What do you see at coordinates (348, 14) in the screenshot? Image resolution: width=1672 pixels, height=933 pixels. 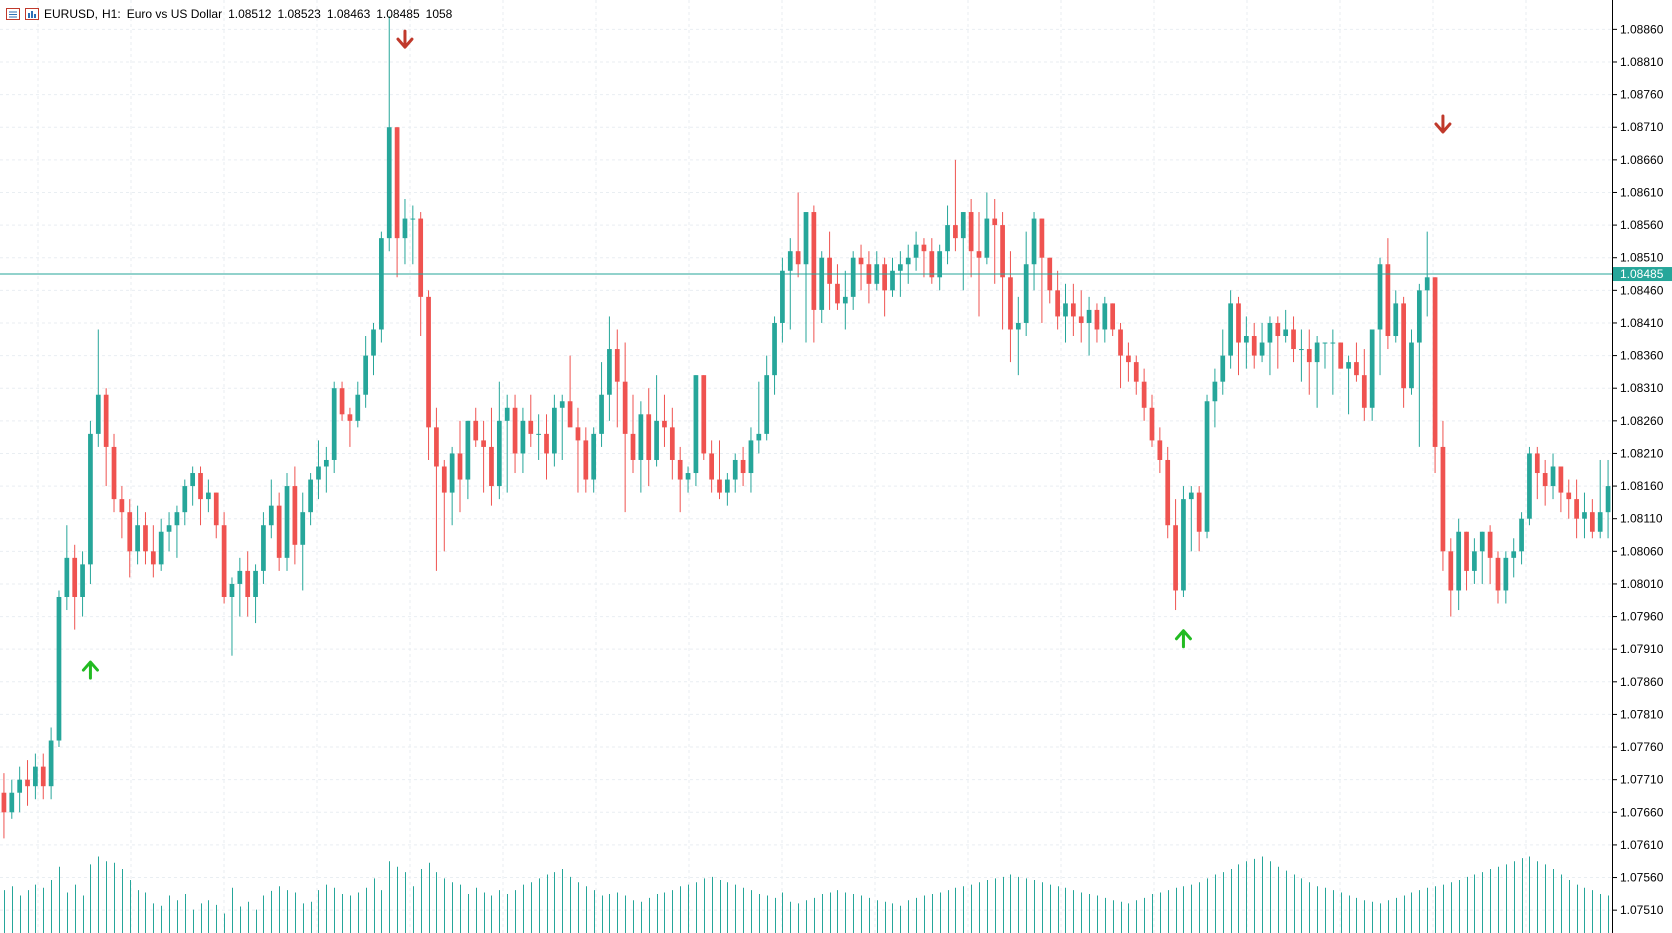 I see `low-value: 1.08463` at bounding box center [348, 14].